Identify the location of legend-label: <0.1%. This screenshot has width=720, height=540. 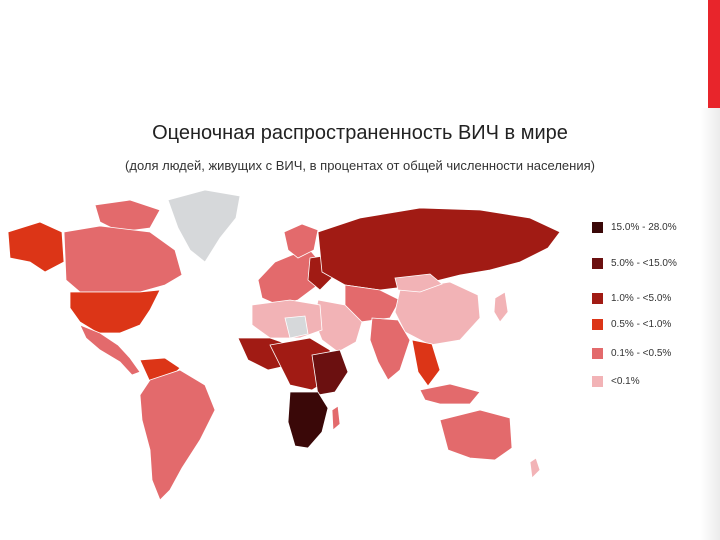
(625, 381).